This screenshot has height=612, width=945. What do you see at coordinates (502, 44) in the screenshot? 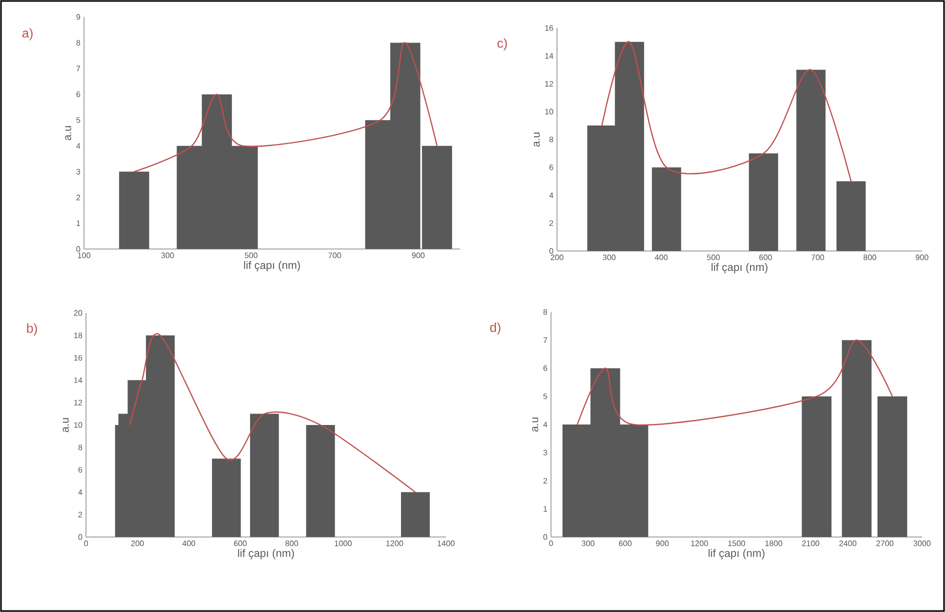
I see `text: c)` at bounding box center [502, 44].